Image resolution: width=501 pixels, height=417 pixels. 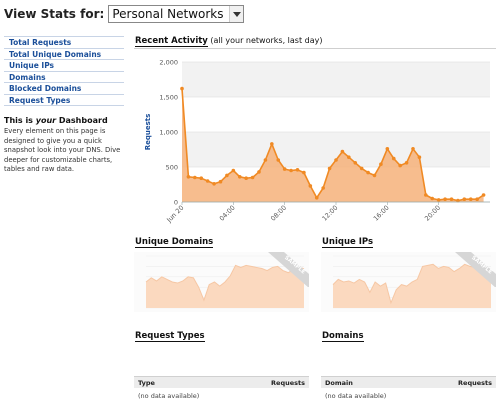 What do you see at coordinates (64, 77) in the screenshot?
I see `sidebar-item-domains: Domains` at bounding box center [64, 77].